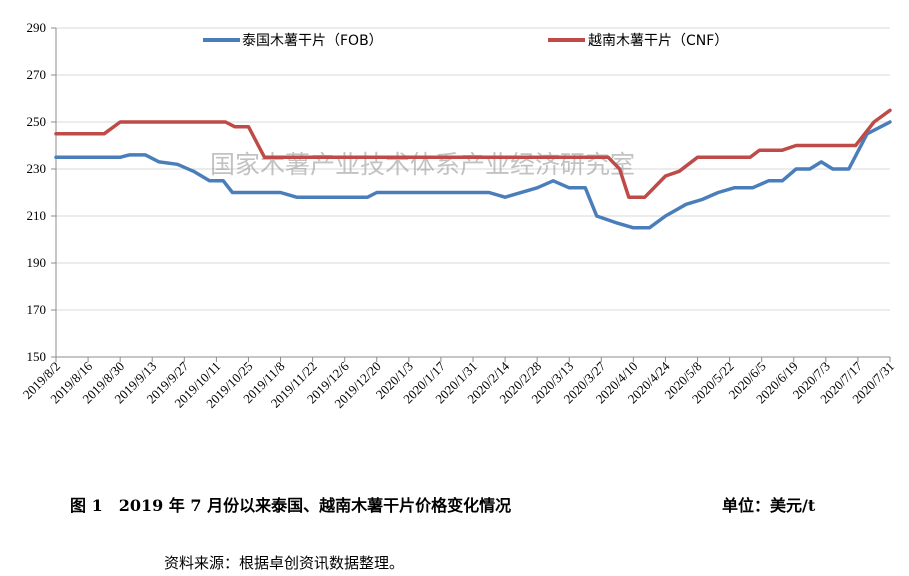 The height and width of the screenshot is (576, 909). Describe the element at coordinates (284, 563) in the screenshot. I see `source-note: 资料来源：根据卓创资讯数据整理。` at that location.